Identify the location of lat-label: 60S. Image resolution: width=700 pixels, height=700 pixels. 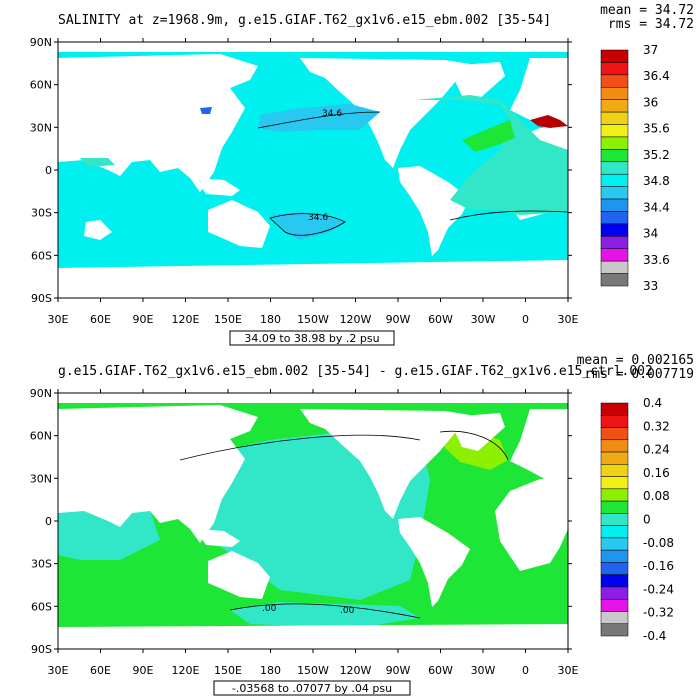
(41, 255).